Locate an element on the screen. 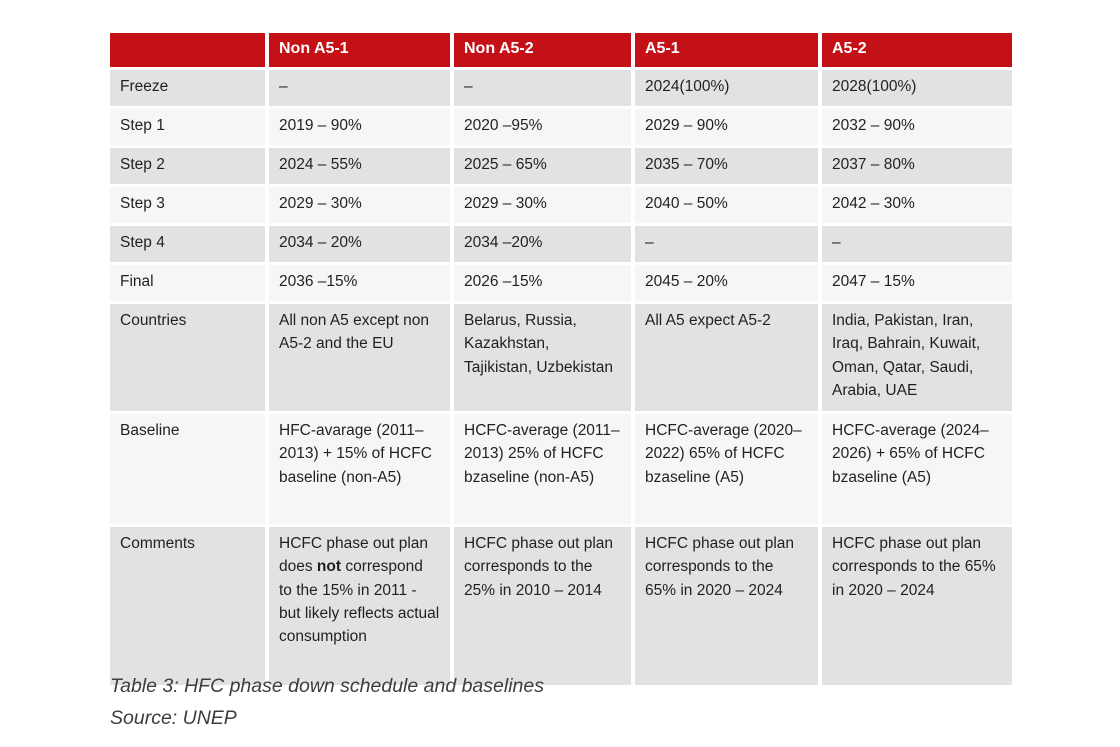 The width and height of the screenshot is (1120, 747). table-cell: 2032 – 90% is located at coordinates (916, 127).